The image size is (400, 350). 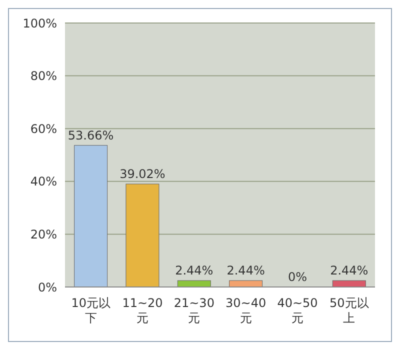 What do you see at coordinates (297, 277) in the screenshot?
I see `data-label: 0%` at bounding box center [297, 277].